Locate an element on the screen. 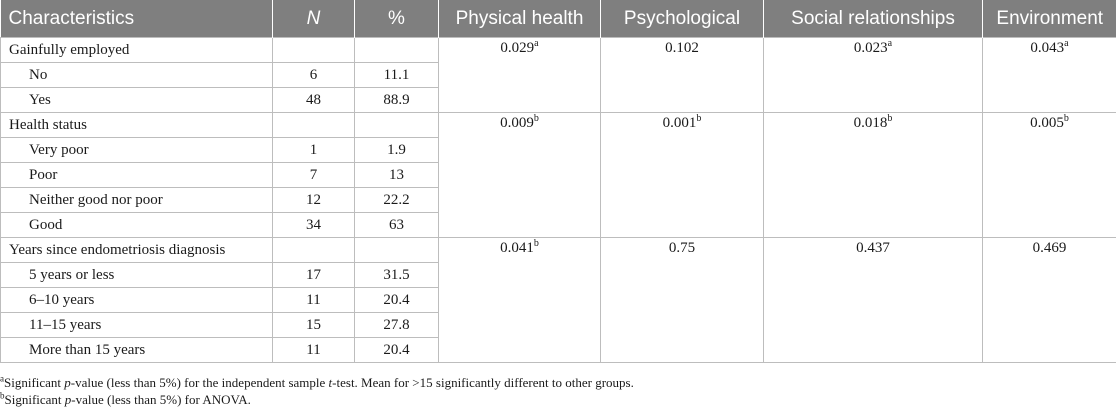 This screenshot has height=410, width=1116. pvalue: 0.018 is located at coordinates (870, 123).